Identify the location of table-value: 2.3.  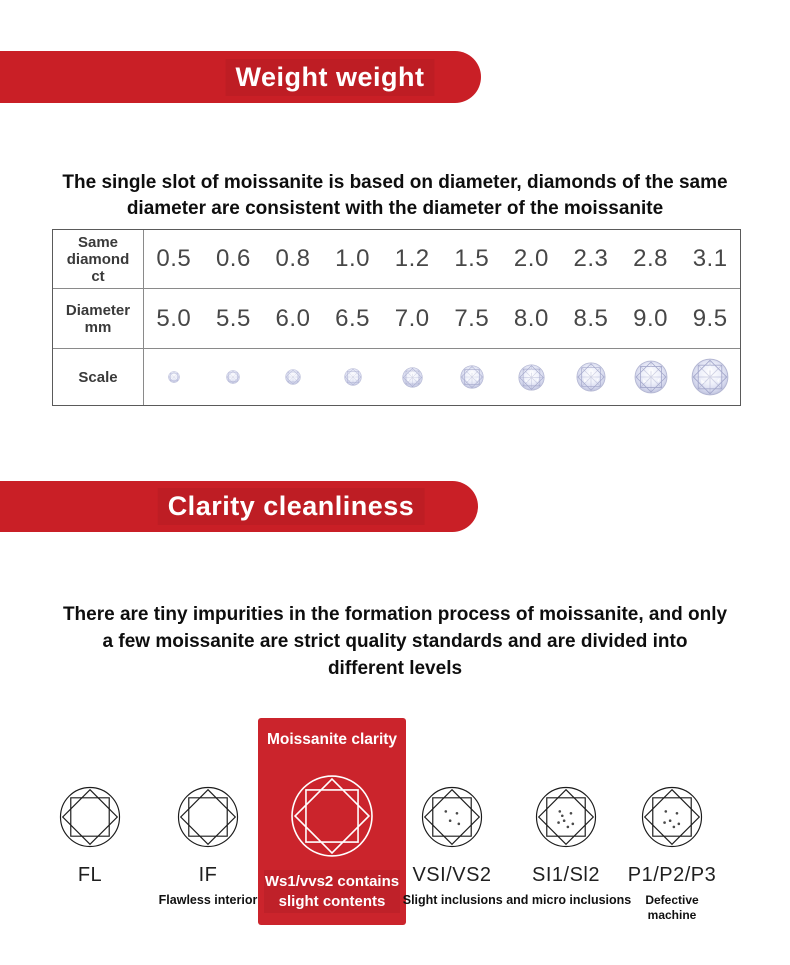
(591, 258).